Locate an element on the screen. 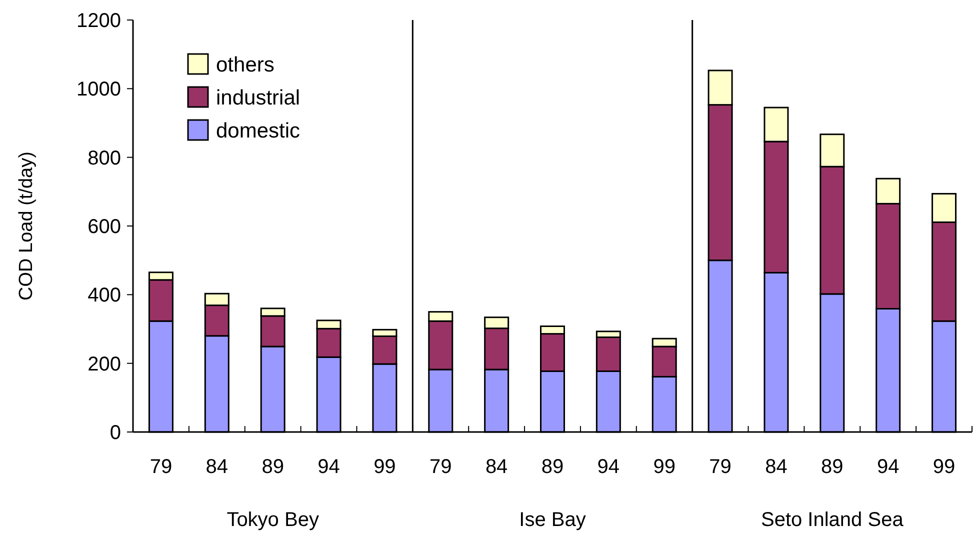 The width and height of the screenshot is (973, 536). text: Tokyo Bey is located at coordinates (272, 520).